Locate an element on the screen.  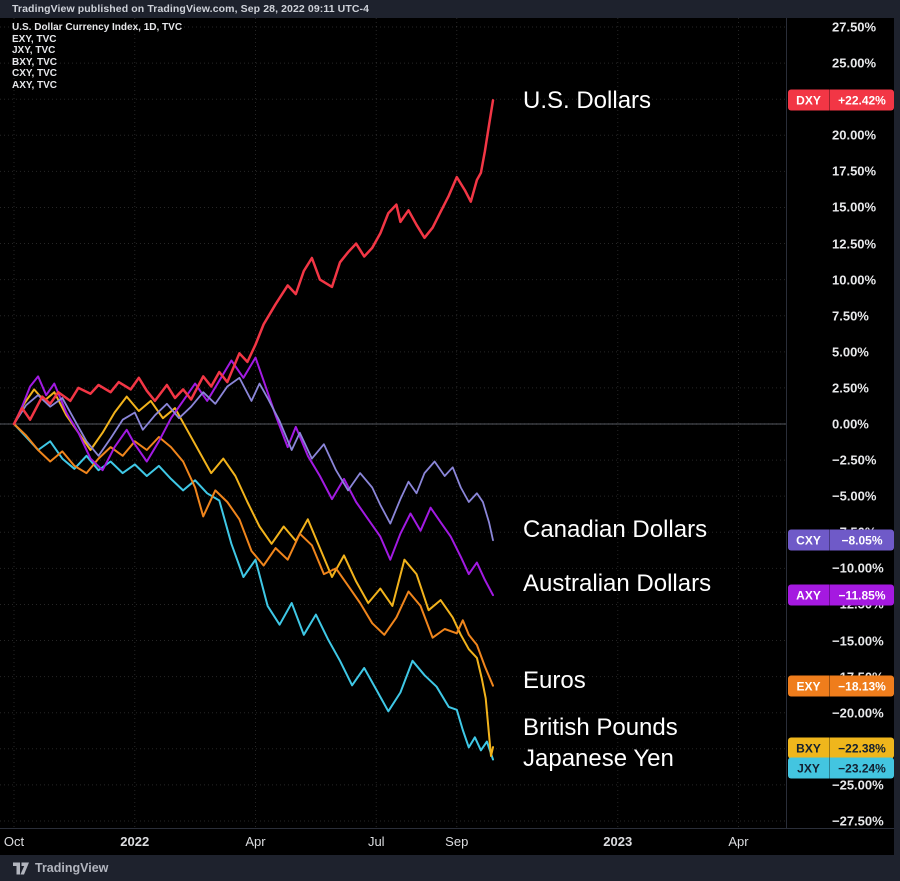
badge-ticker: DXY is located at coordinates (808, 100).